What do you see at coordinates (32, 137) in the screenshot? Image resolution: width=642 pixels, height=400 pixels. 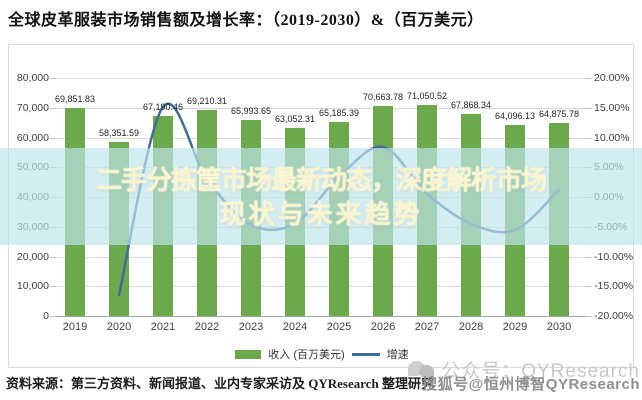 I see `y-axis-left-tick-label: 60,000` at bounding box center [32, 137].